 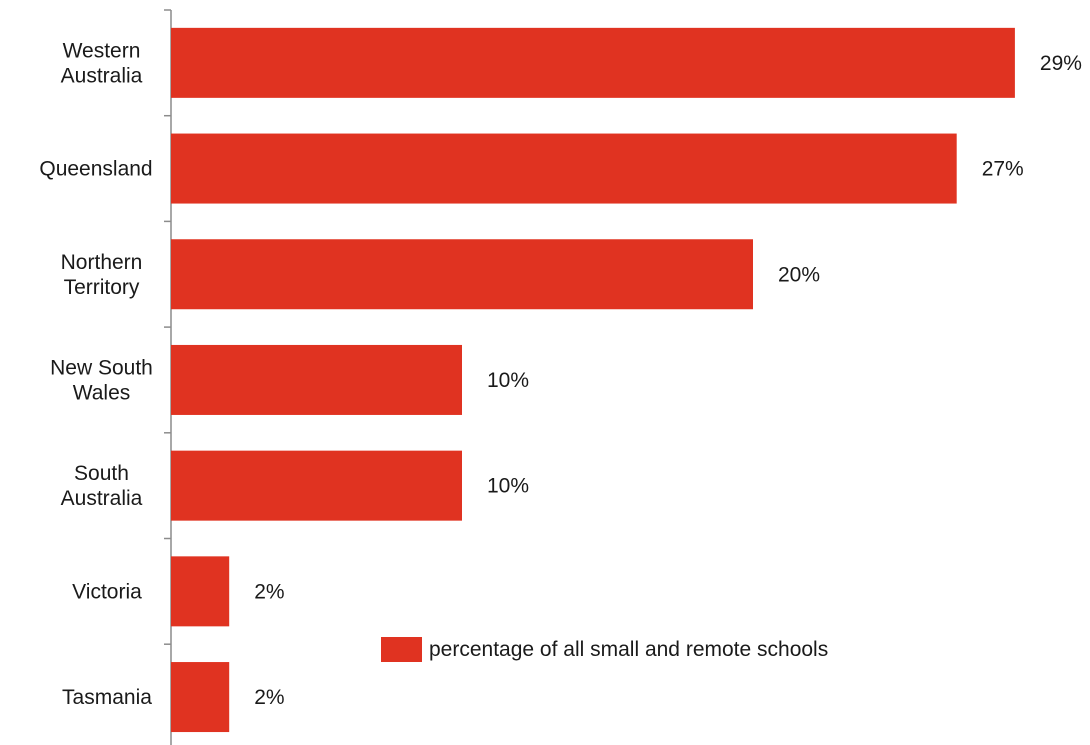 What do you see at coordinates (1061, 63) in the screenshot?
I see `data-label: 29%` at bounding box center [1061, 63].